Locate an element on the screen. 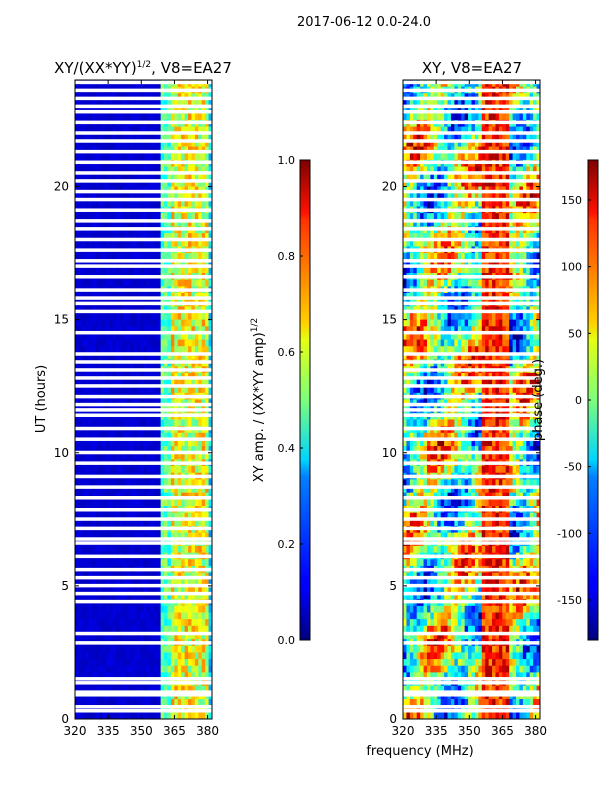 This screenshot has width=600, height=800. left-colorbar-label: XY amp. / (XX*YY amp)1/2 is located at coordinates (258, 400).